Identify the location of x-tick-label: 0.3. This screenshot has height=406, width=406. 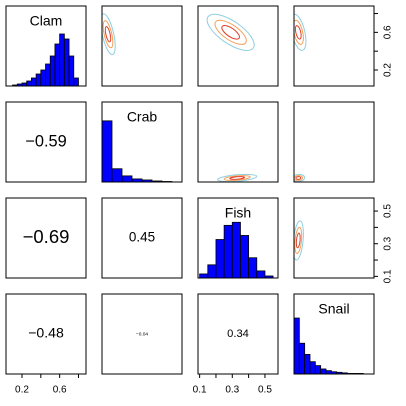
(232, 390).